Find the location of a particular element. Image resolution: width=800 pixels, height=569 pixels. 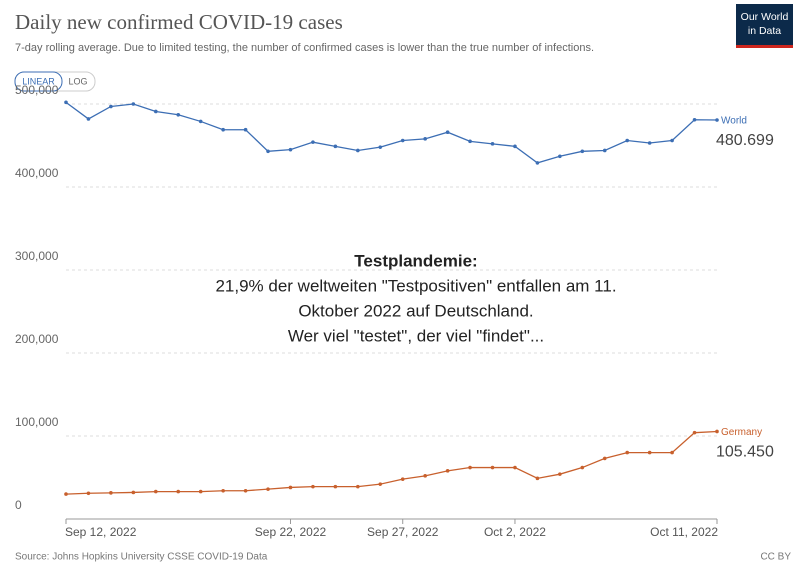

legend-label: Germany is located at coordinates (741, 432).